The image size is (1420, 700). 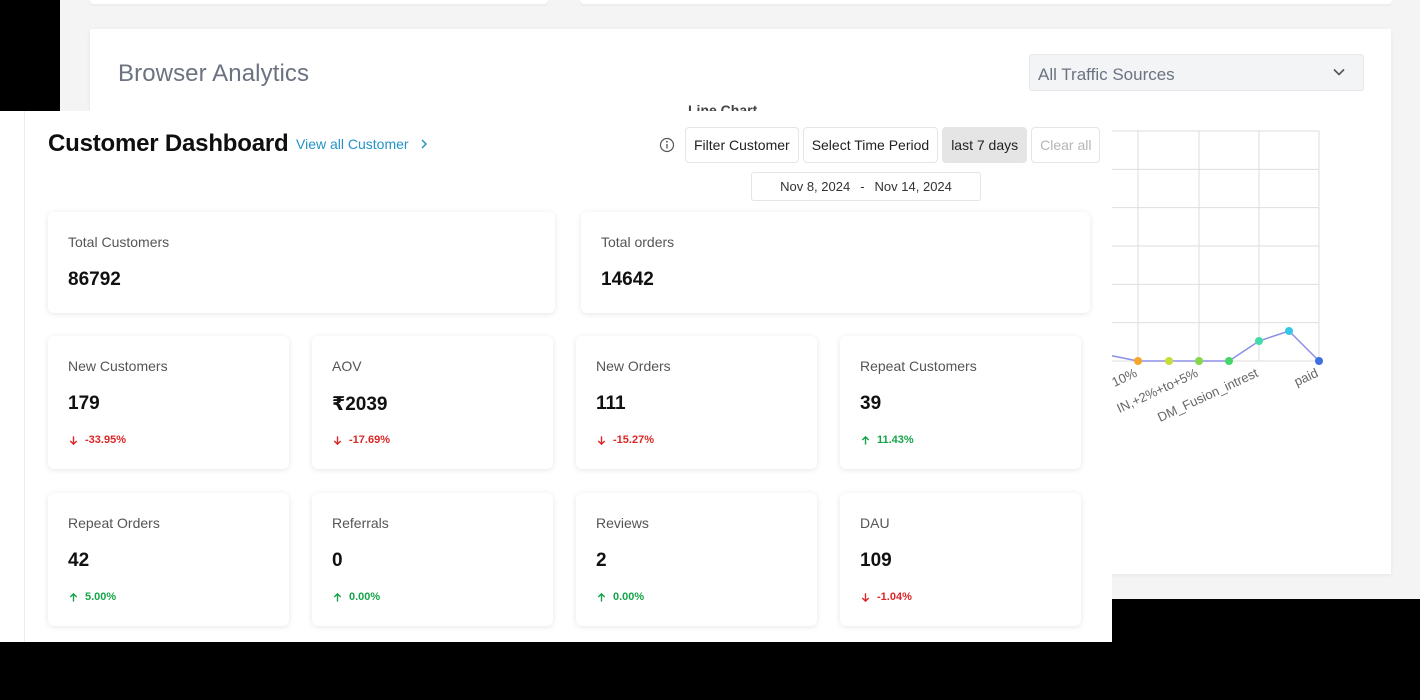 What do you see at coordinates (918, 366) in the screenshot?
I see `card-label: Repeat Customers` at bounding box center [918, 366].